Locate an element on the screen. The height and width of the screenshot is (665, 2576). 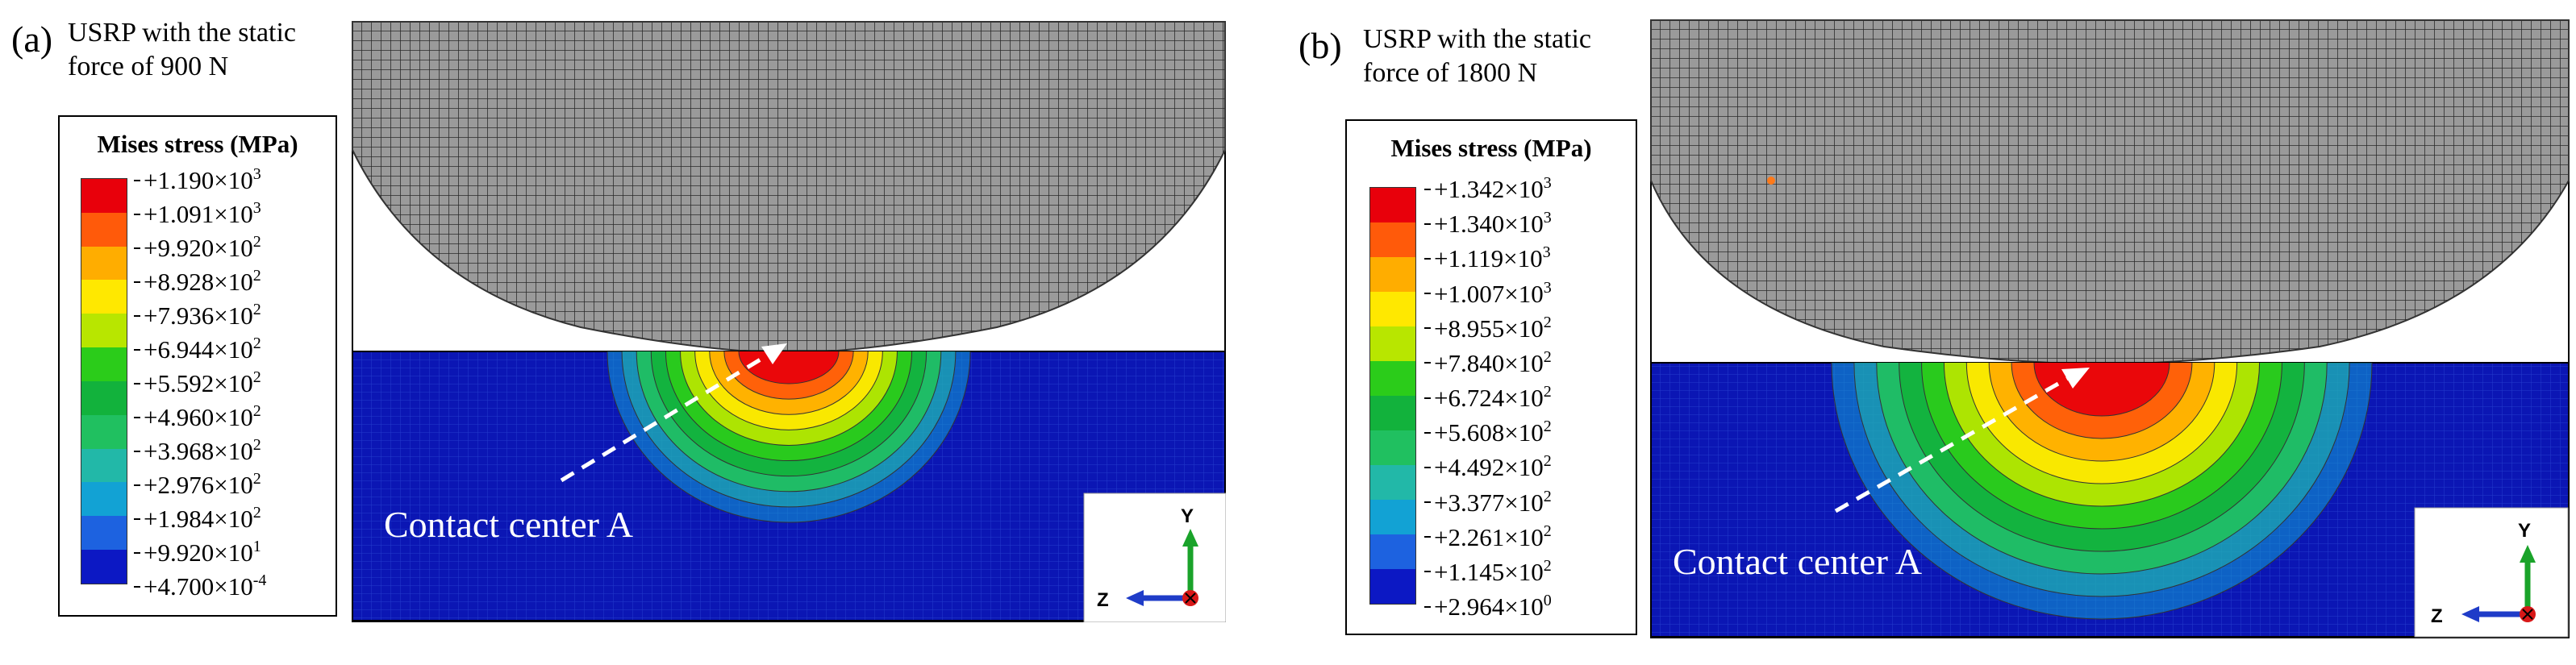
tick-mantissa: +2.261×10 is located at coordinates (1489, 536).